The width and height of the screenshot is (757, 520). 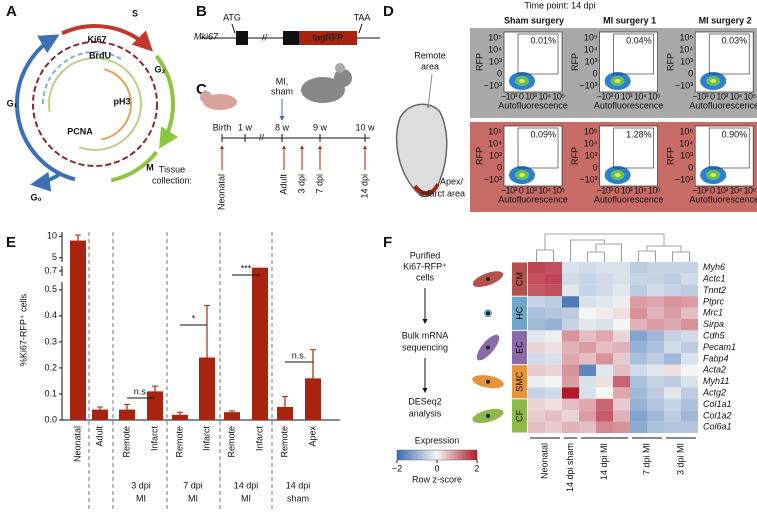 What do you see at coordinates (533, 199) in the screenshot?
I see `x-axis-label: Autofluorescence` at bounding box center [533, 199].